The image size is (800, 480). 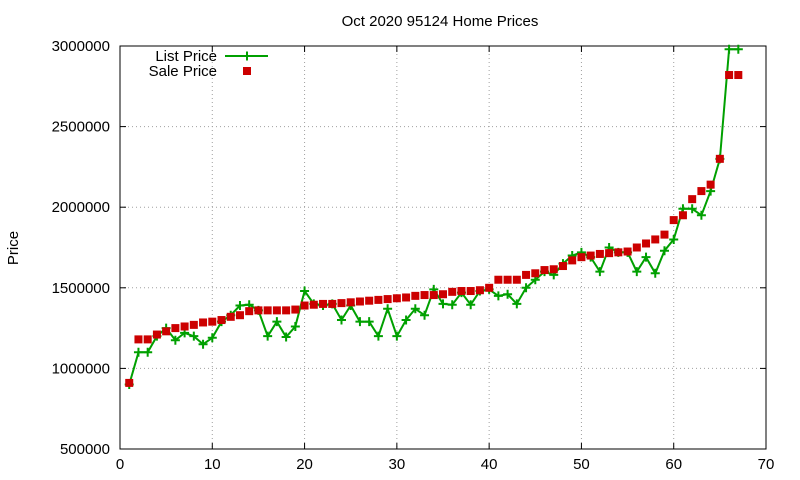 What do you see at coordinates (81, 368) in the screenshot?
I see `y-tick-label: 1000000` at bounding box center [81, 368].